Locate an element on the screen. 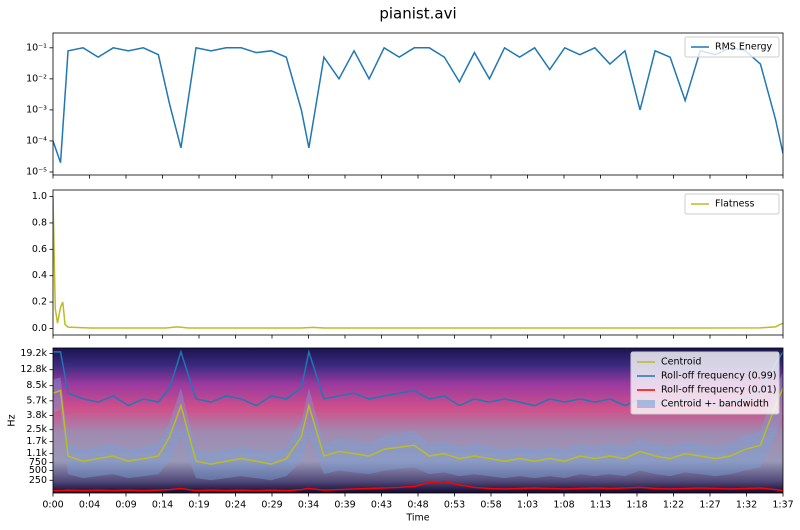 The width and height of the screenshot is (800, 530). y-tick-label: 1.7k is located at coordinates (36, 441).